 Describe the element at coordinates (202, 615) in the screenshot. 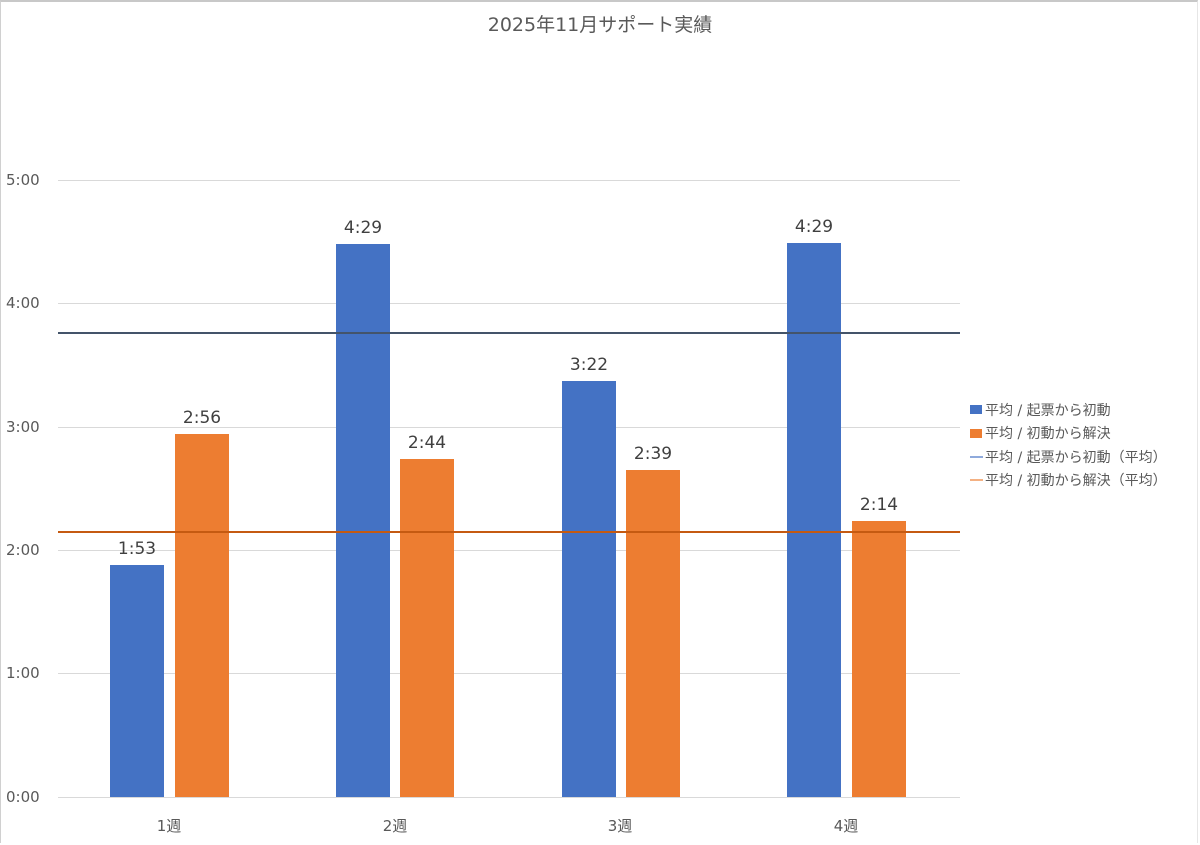

I see `bar-w1-s2` at that location.